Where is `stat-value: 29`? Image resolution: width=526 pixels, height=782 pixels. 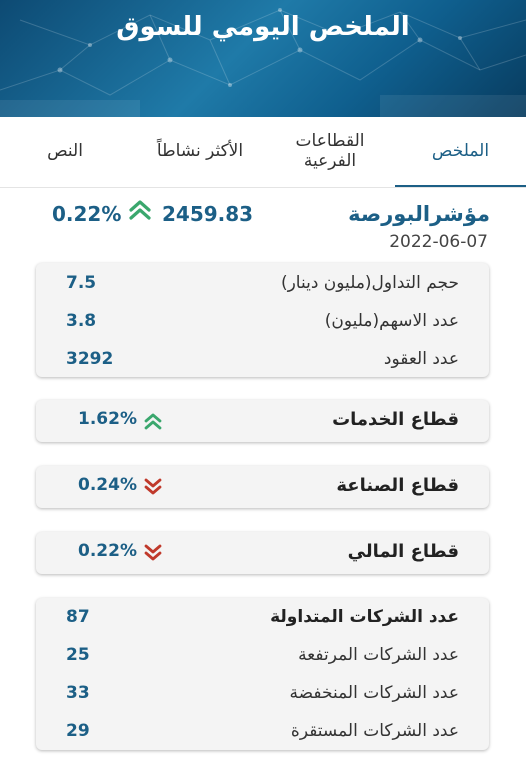
stat-value: 29 is located at coordinates (78, 731).